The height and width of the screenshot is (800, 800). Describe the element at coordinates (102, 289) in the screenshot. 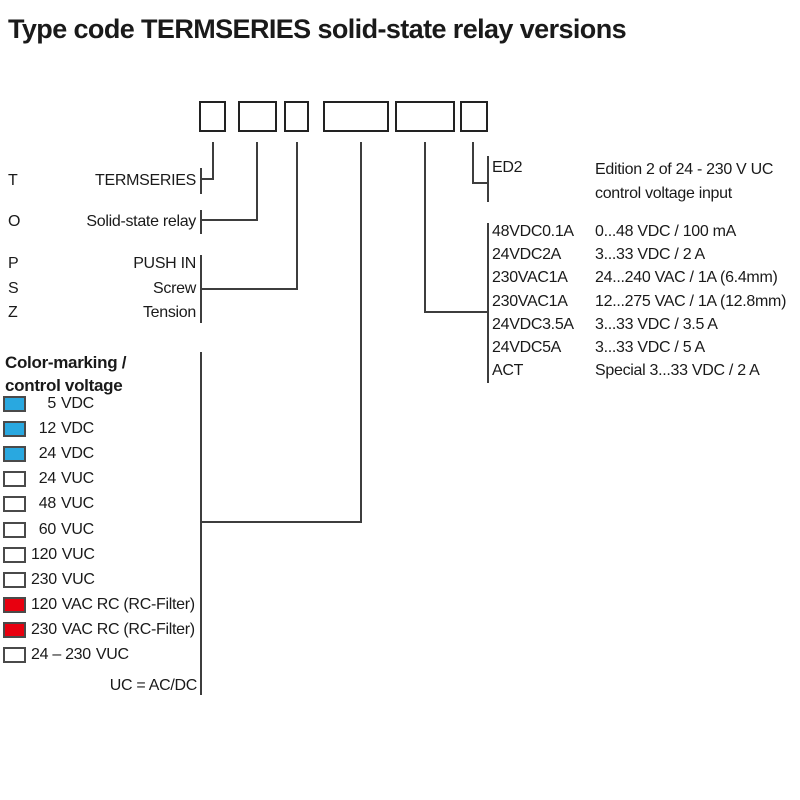

I see `type-letter-row: S Screw` at that location.